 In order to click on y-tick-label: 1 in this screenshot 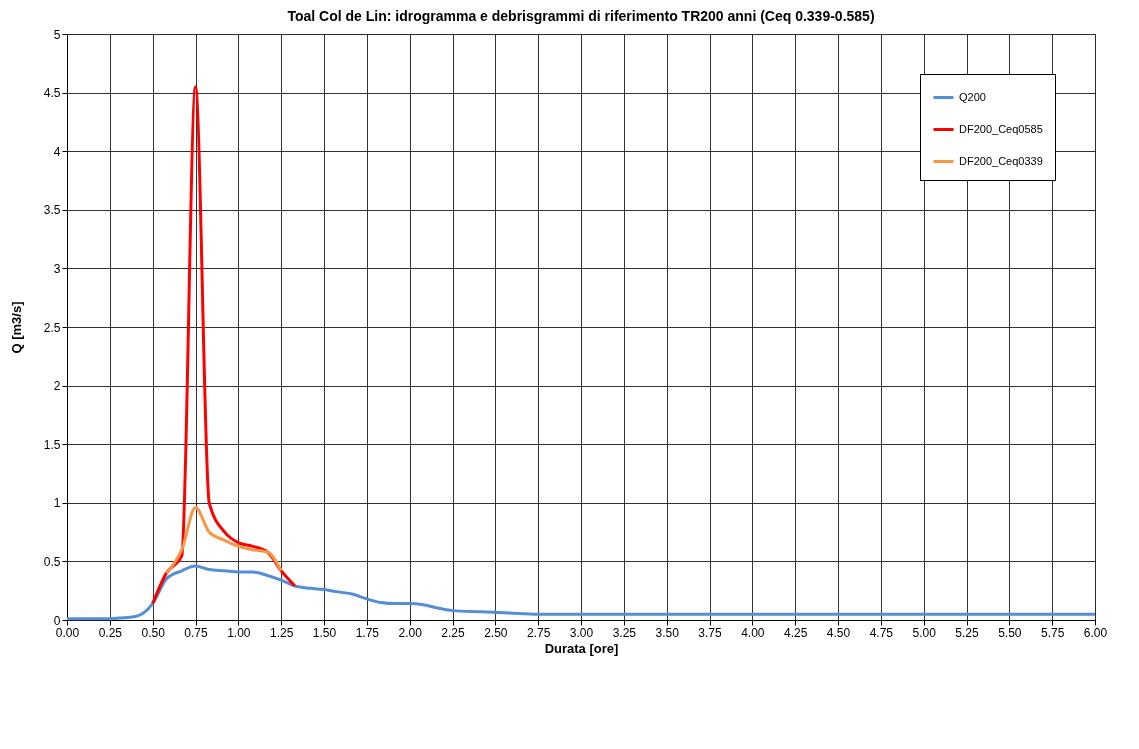, I will do `click(57, 503)`.